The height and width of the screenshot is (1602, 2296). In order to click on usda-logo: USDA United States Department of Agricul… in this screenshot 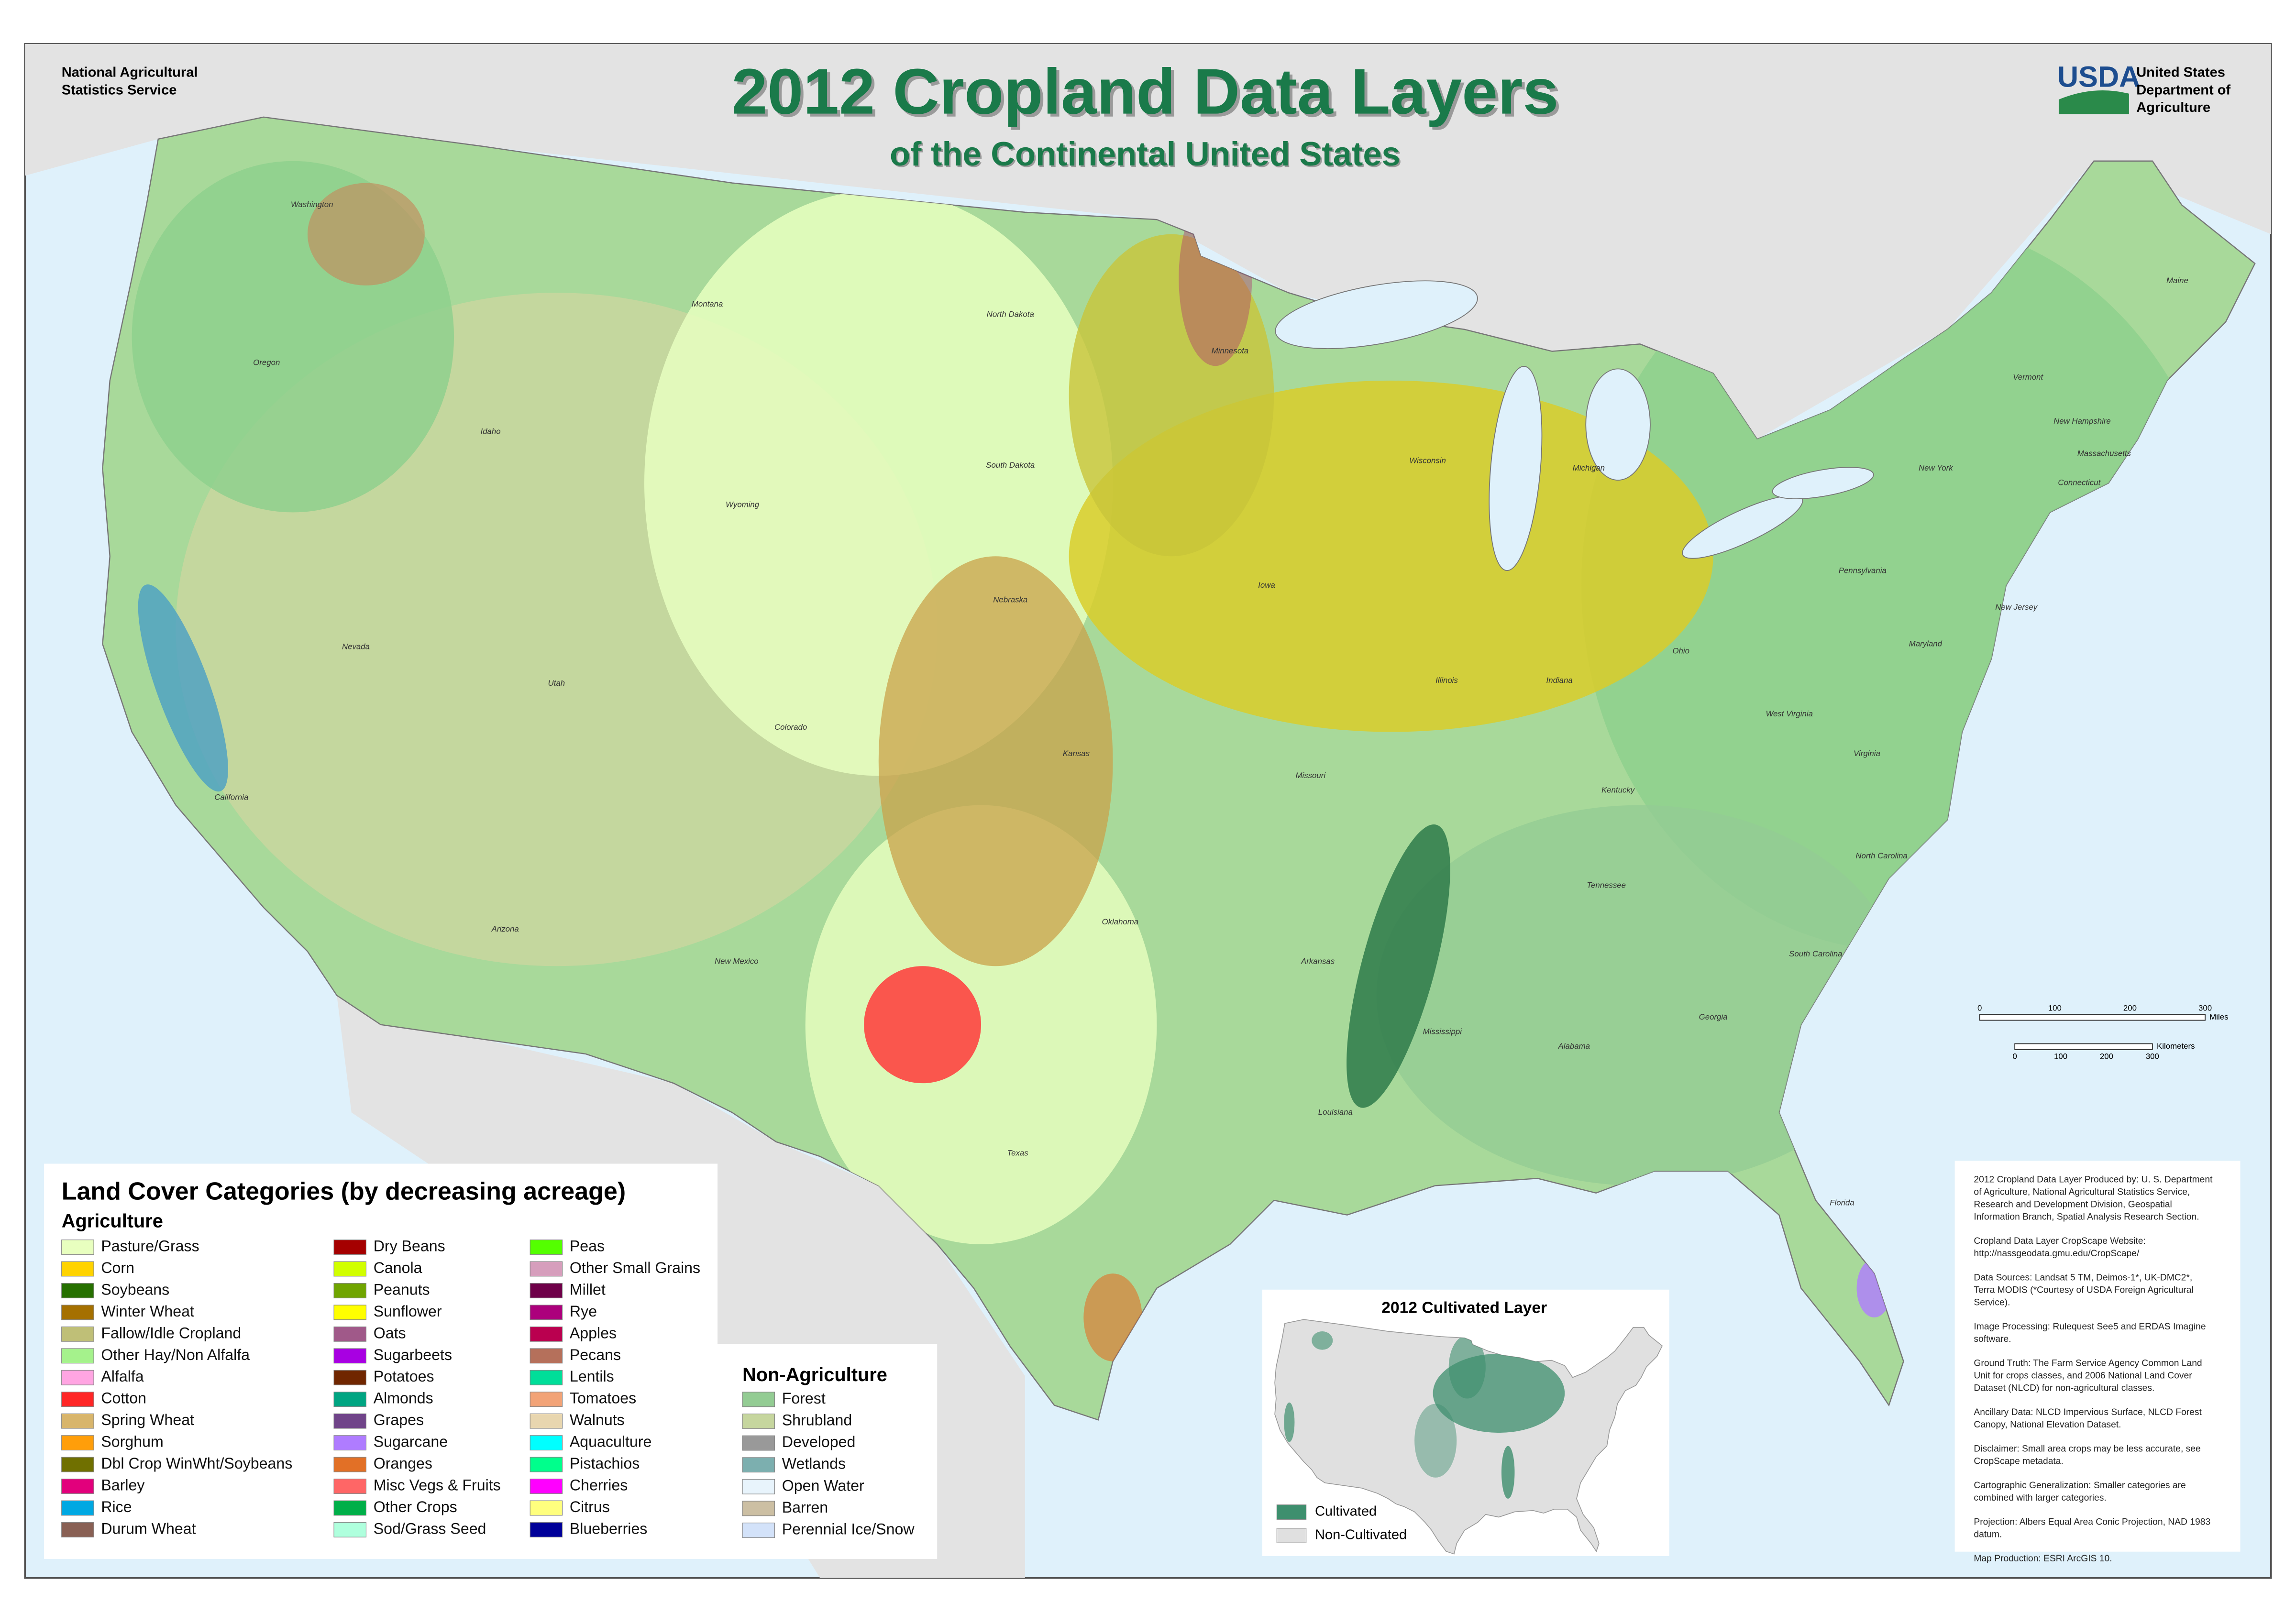, I will do `click(2144, 87)`.